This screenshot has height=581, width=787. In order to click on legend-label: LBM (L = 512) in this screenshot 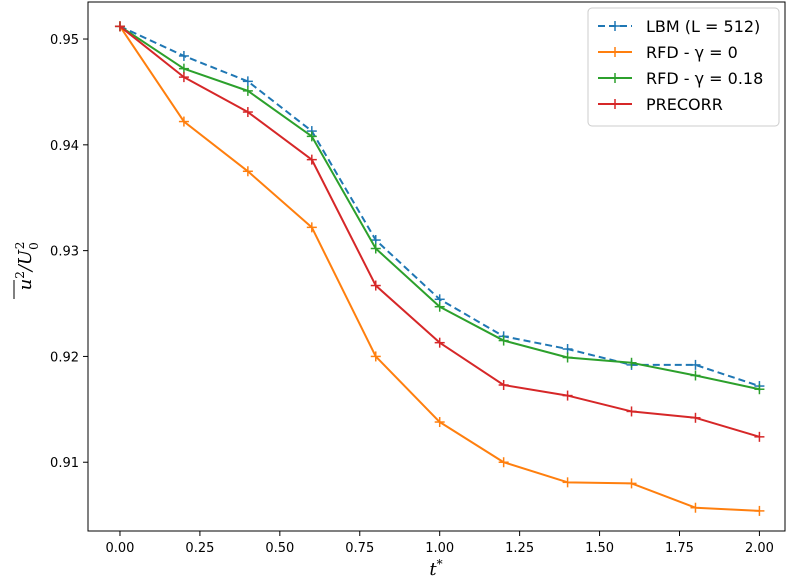, I will do `click(703, 26)`.